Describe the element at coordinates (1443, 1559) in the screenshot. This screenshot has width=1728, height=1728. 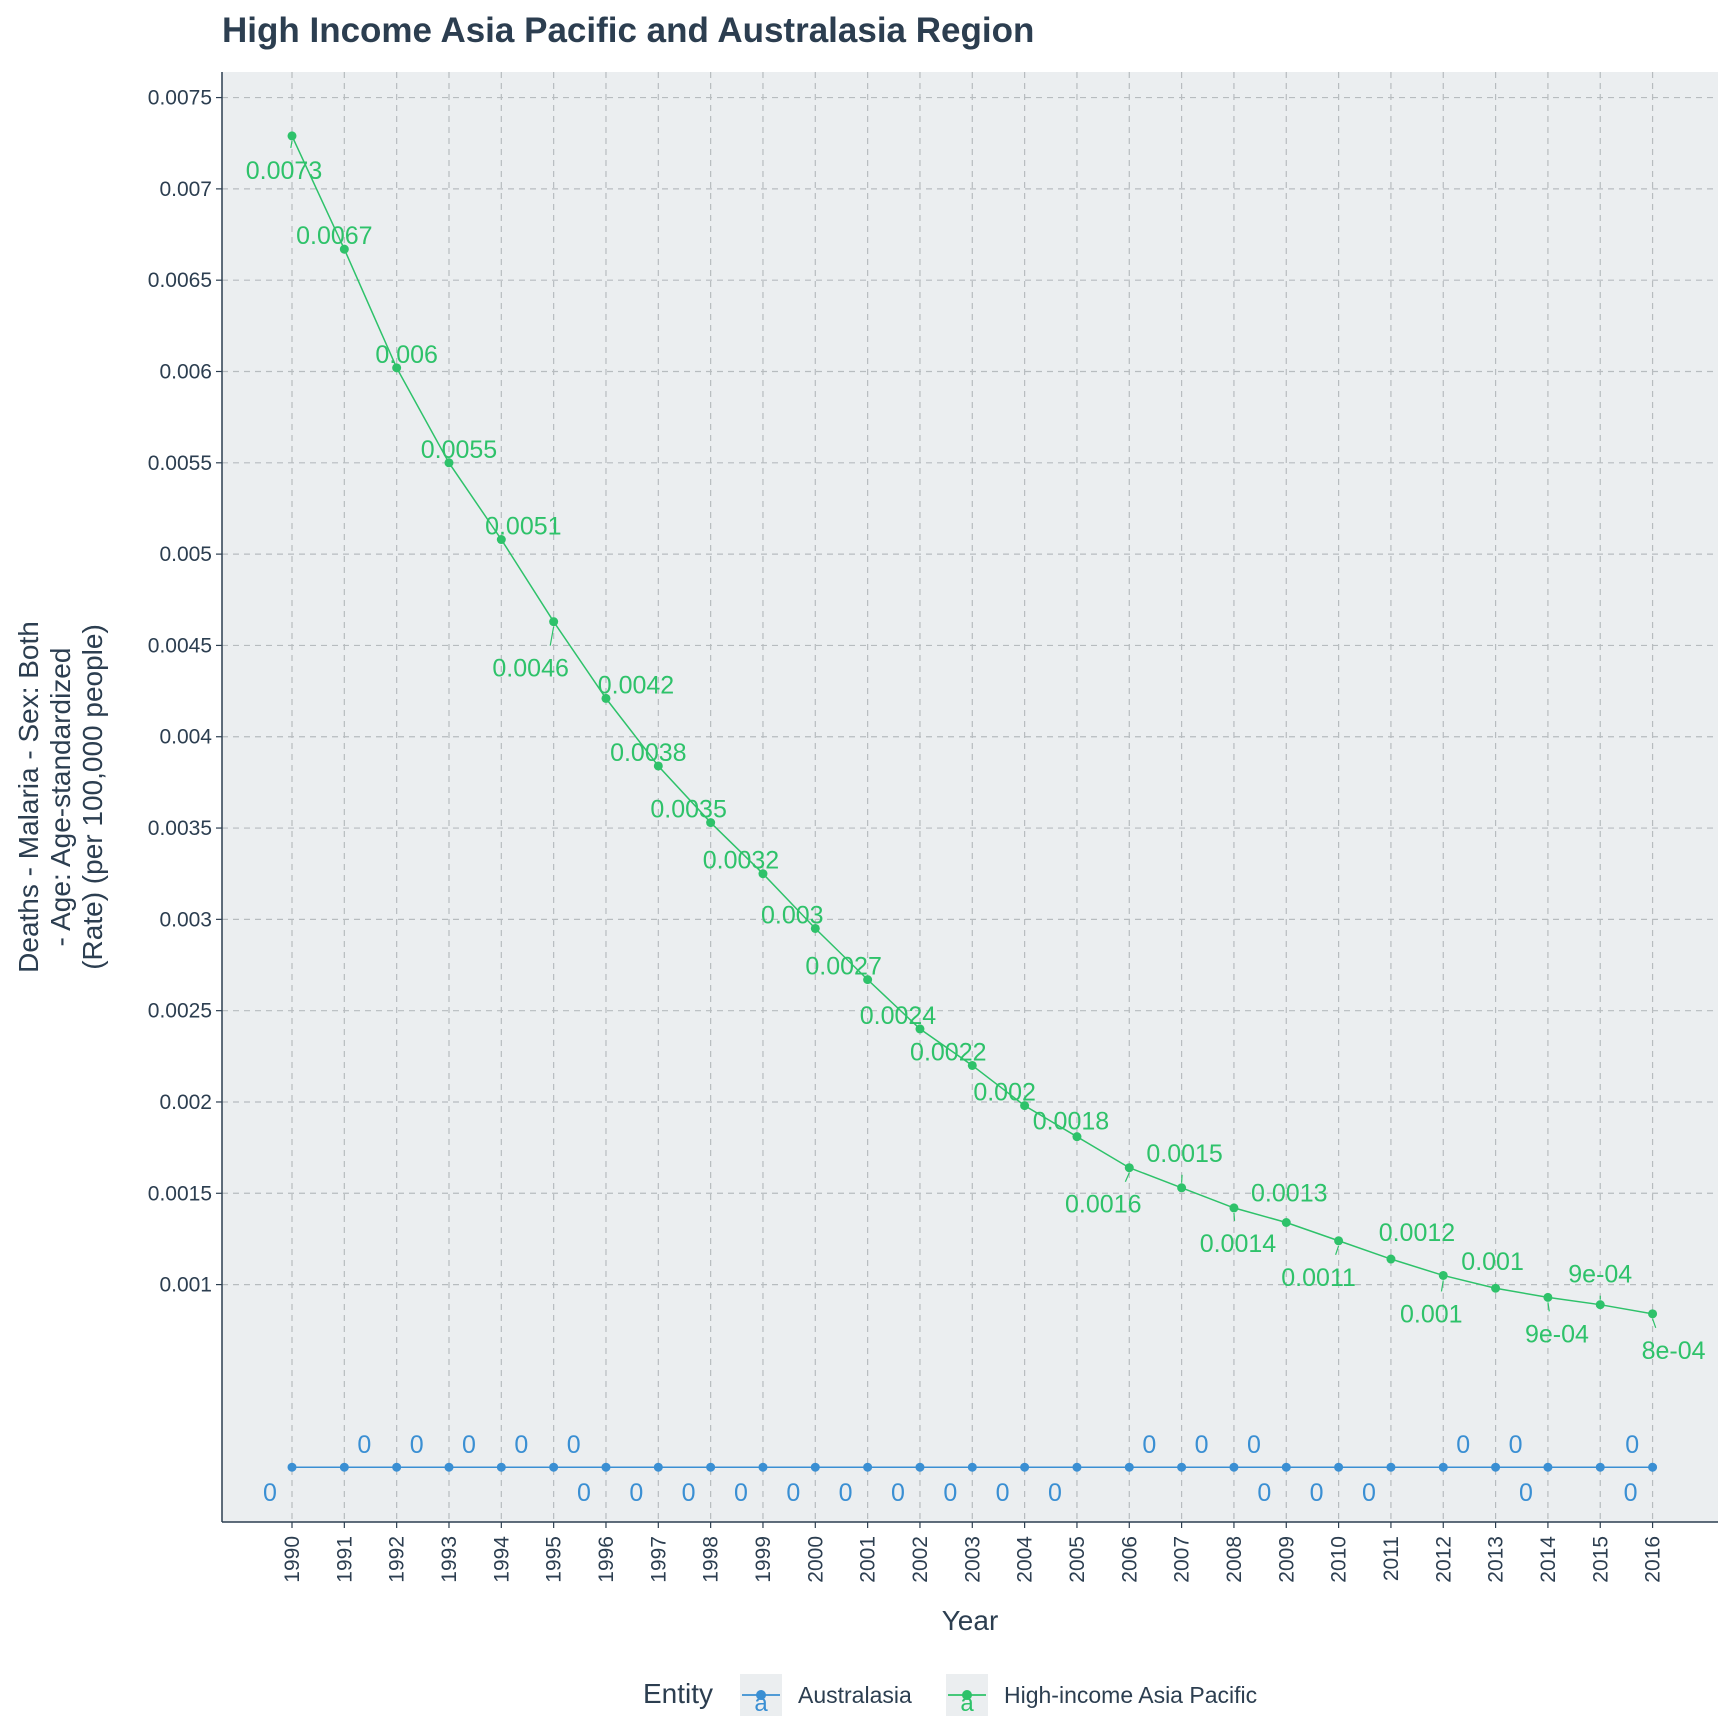
I see `x-tick-label: 2012` at that location.